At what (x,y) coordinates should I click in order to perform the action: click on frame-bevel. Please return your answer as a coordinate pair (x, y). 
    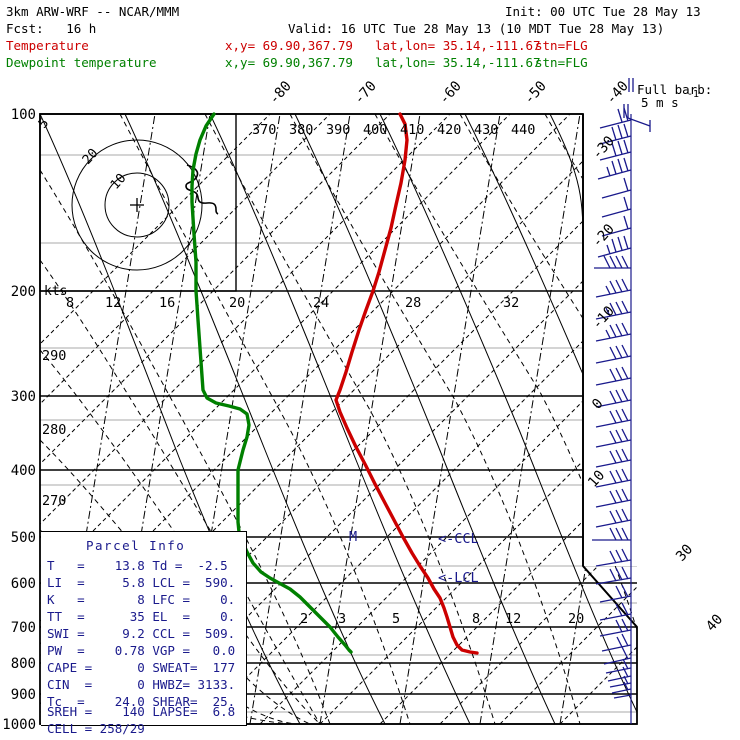
    Looking at the image, I should click on (610, 596).